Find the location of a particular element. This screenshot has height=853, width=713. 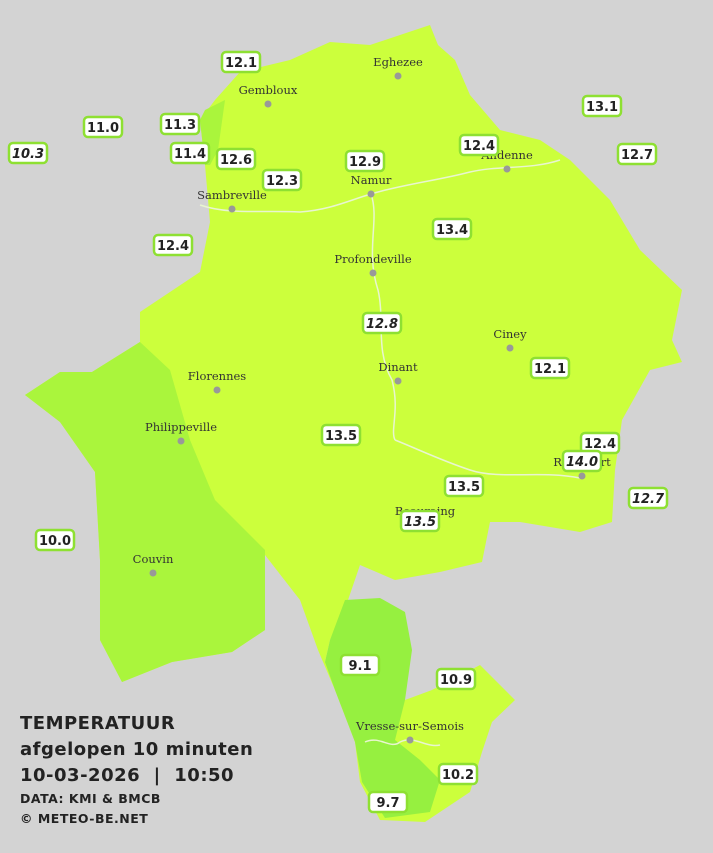

station: 14.0 is located at coordinates (582, 461).